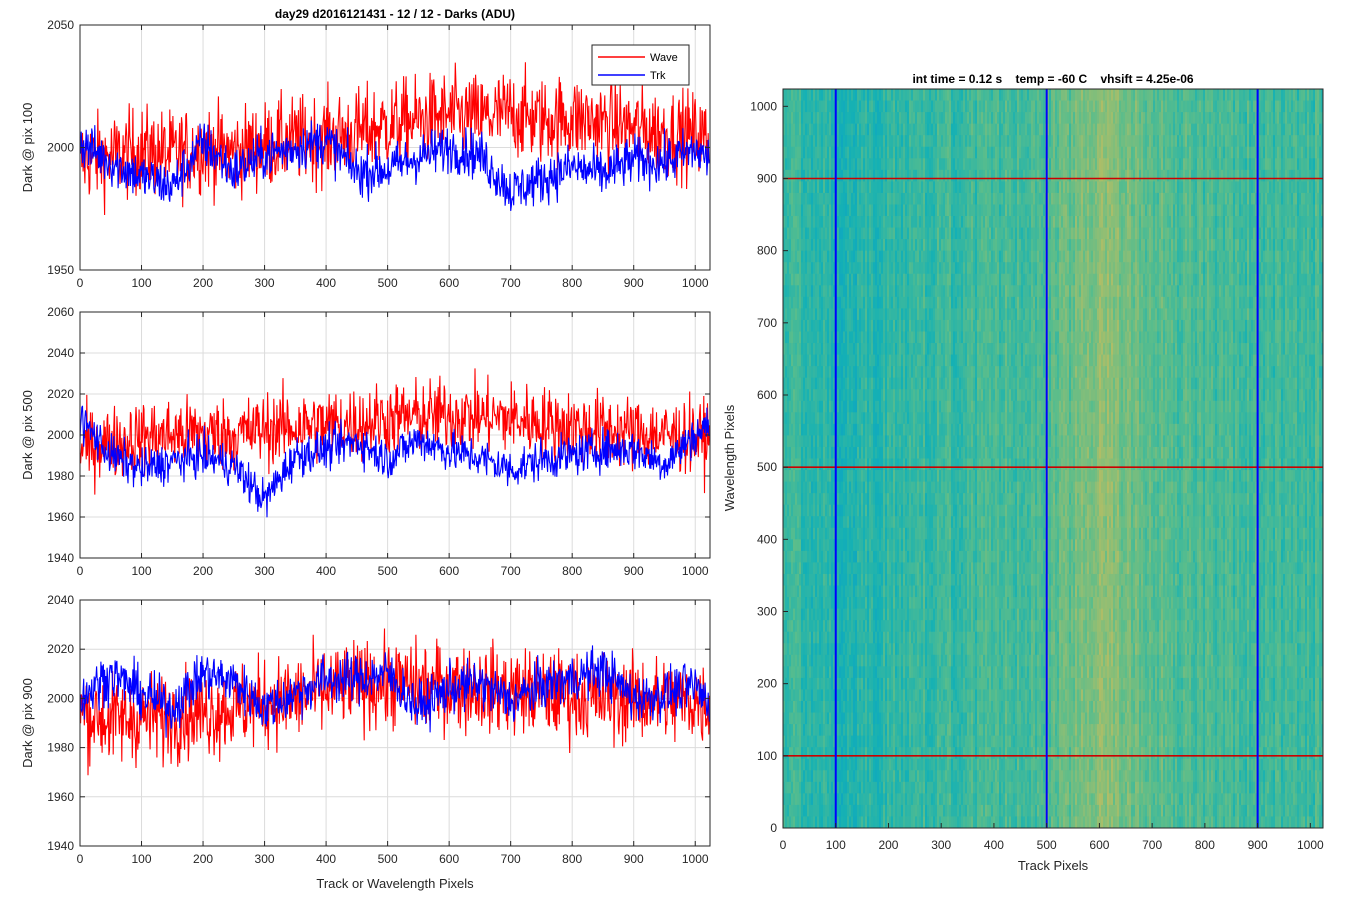 The width and height of the screenshot is (1350, 900). Describe the element at coordinates (27, 723) in the screenshot. I see `subplot-3-ylabel: Dark @ pix 900` at that location.